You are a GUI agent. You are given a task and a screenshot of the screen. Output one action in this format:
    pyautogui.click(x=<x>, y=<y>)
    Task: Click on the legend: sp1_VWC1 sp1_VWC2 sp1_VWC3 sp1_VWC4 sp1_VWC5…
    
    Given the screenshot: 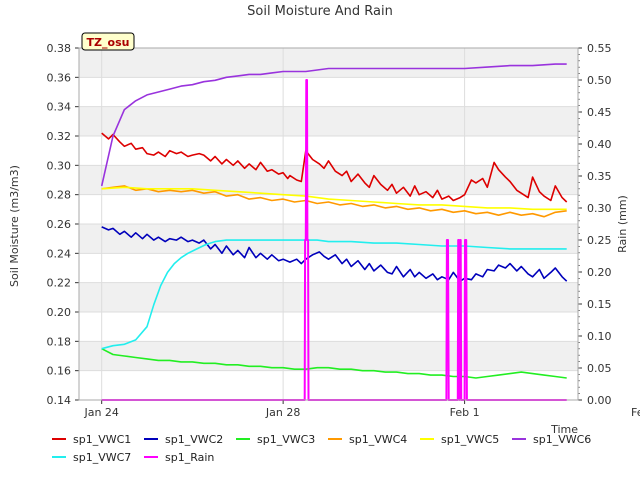 What is the action you would take?
    pyautogui.click(x=321, y=448)
    